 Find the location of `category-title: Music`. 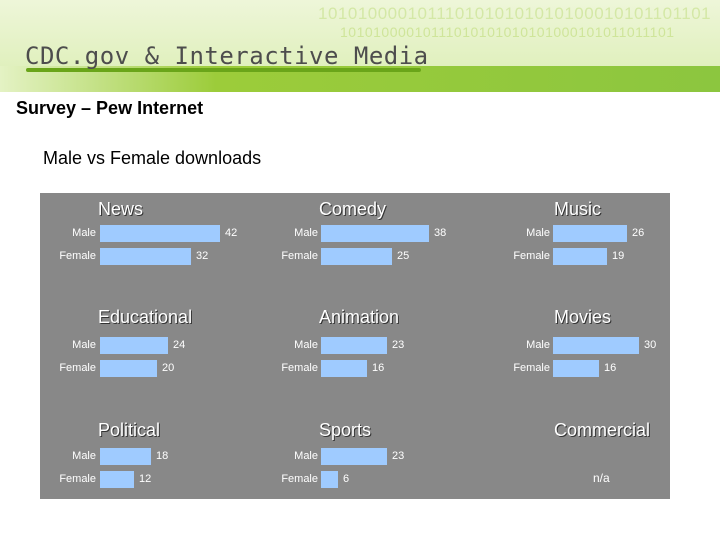

category-title: Music is located at coordinates (578, 209).